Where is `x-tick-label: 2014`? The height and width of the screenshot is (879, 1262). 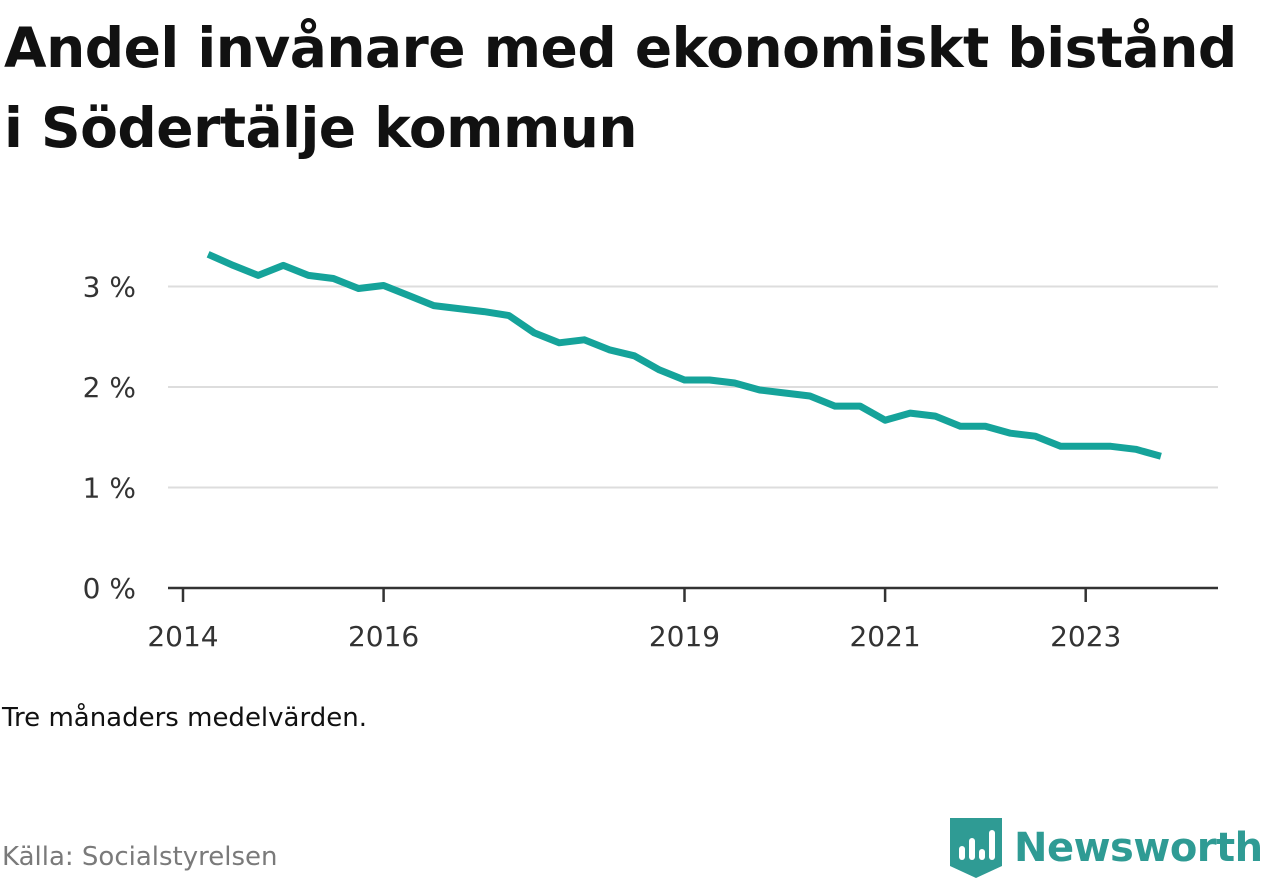
x-tick-label: 2014 is located at coordinates (182, 636).